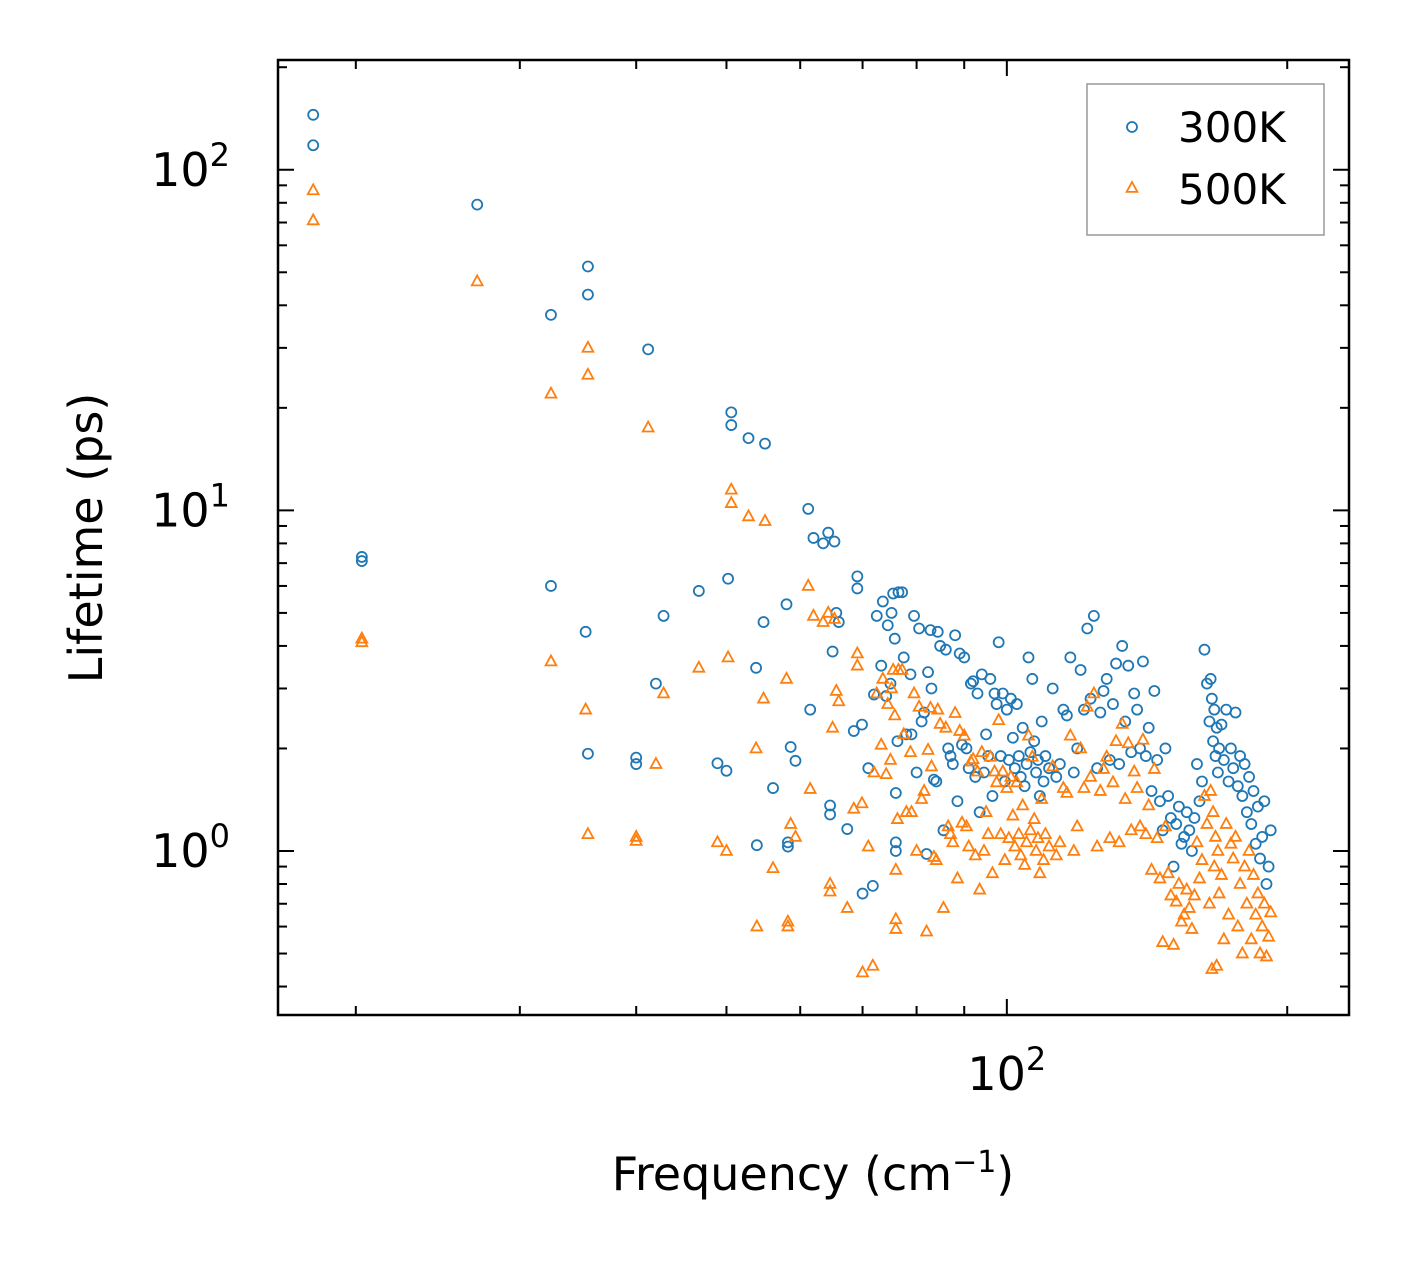 The width and height of the screenshot is (1408, 1265). What do you see at coordinates (1232, 127) in the screenshot?
I see `legend-label-300k: 300K` at bounding box center [1232, 127].